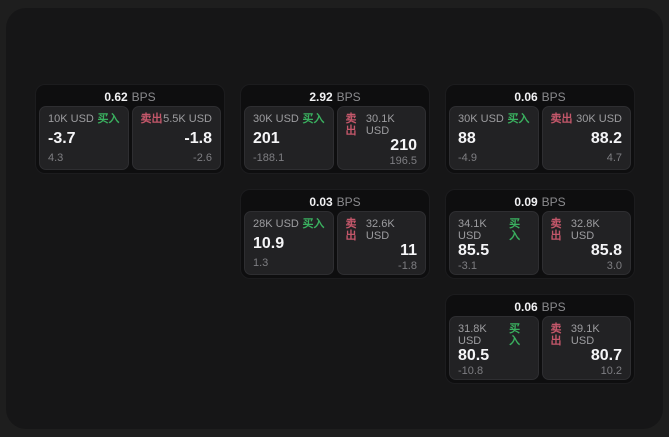 This screenshot has height=437, width=669. I want to click on buy-delta: -188.1, so click(269, 158).